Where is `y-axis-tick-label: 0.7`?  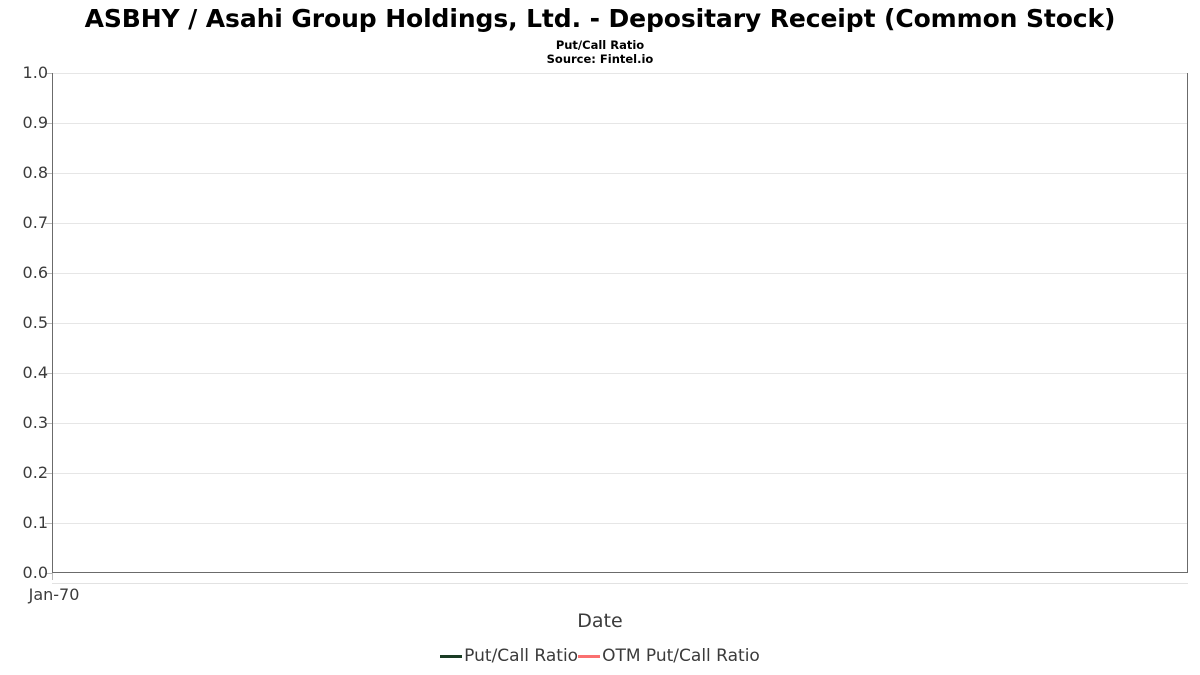
y-axis-tick-label: 0.7 is located at coordinates (35, 222).